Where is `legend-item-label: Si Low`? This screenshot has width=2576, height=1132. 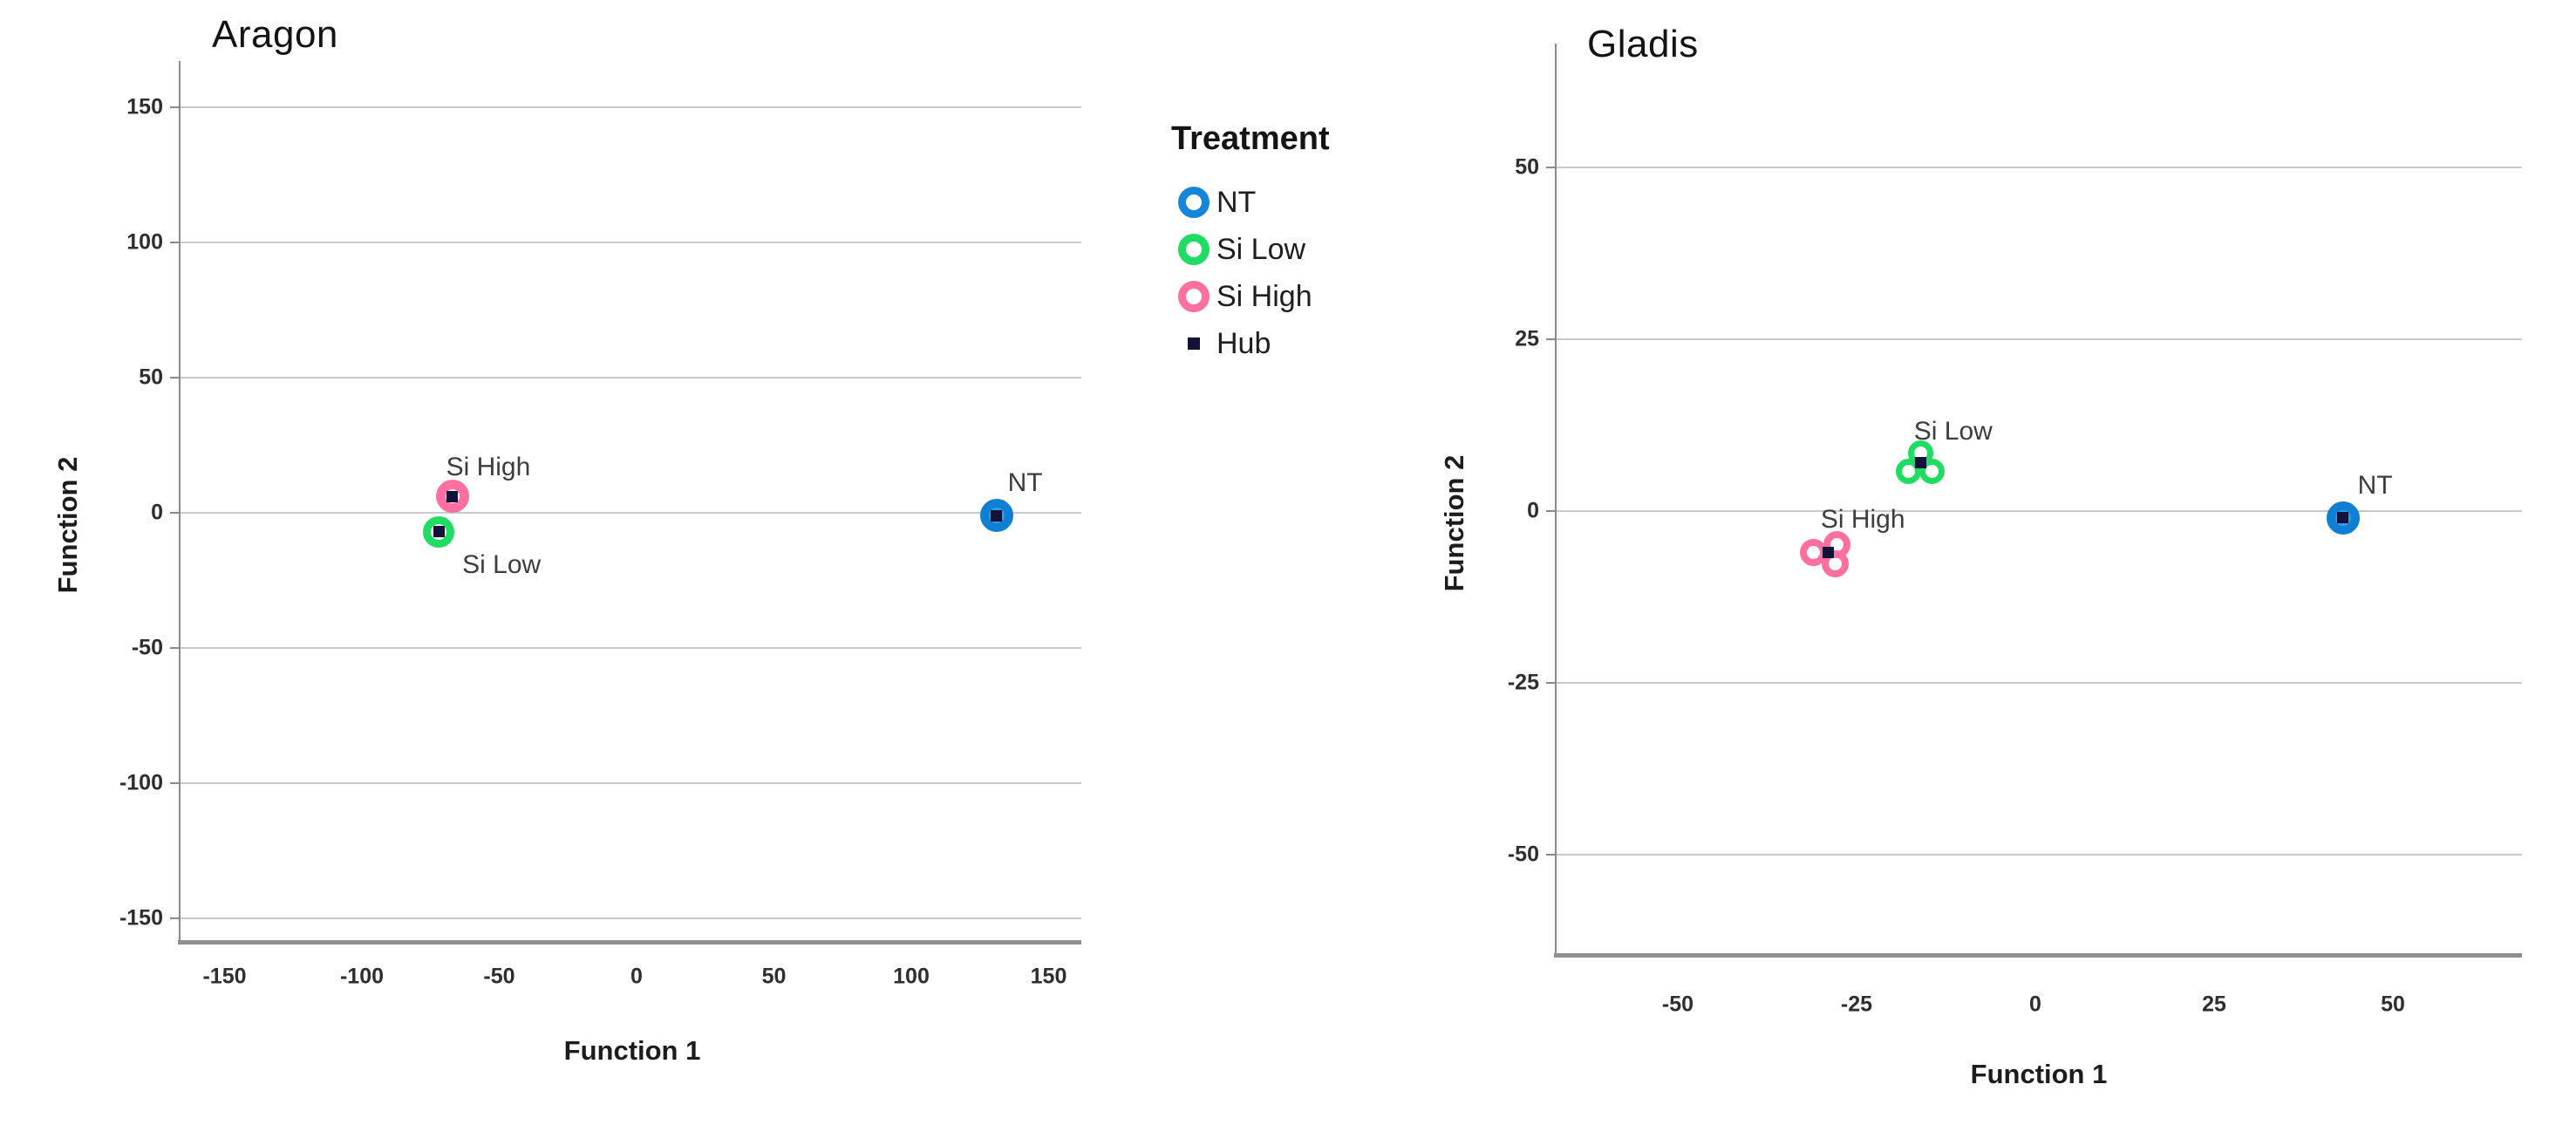 legend-item-label: Si Low is located at coordinates (1261, 249).